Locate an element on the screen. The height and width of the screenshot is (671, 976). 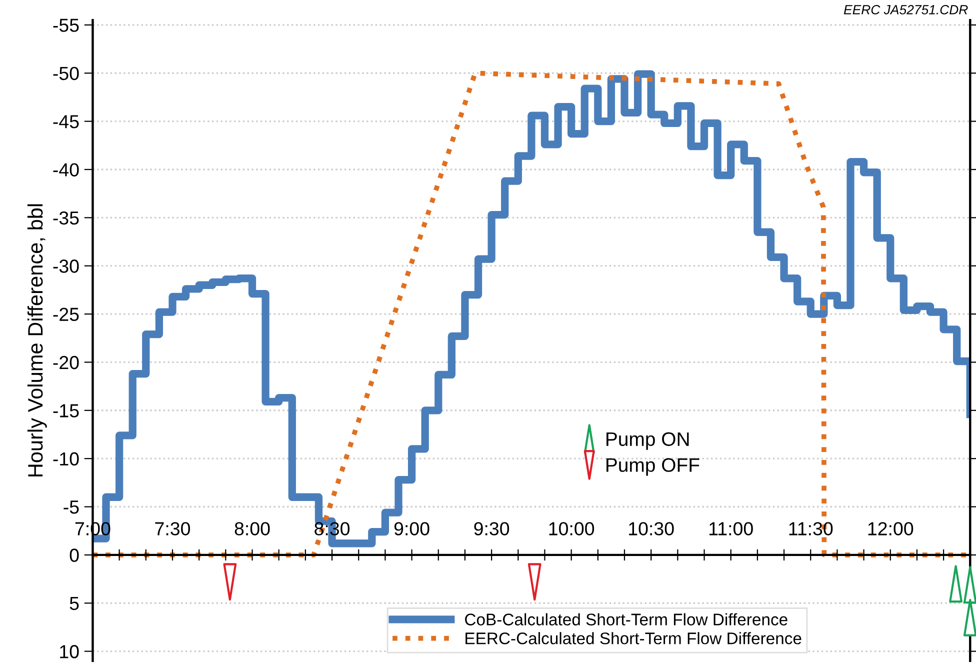
y-tick-label: 10 is located at coordinates (69, 651).